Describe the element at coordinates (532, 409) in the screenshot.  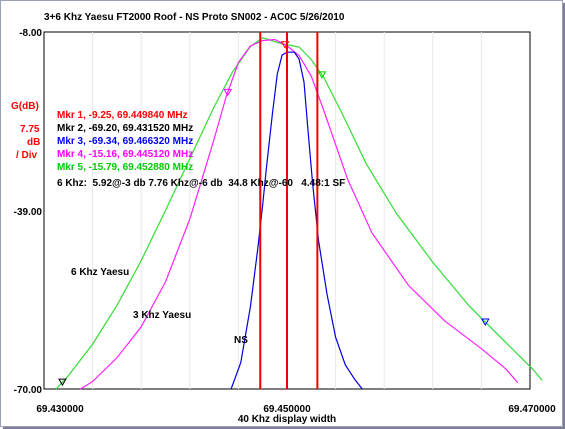
I see `x-tick-label: 69.470000` at that location.